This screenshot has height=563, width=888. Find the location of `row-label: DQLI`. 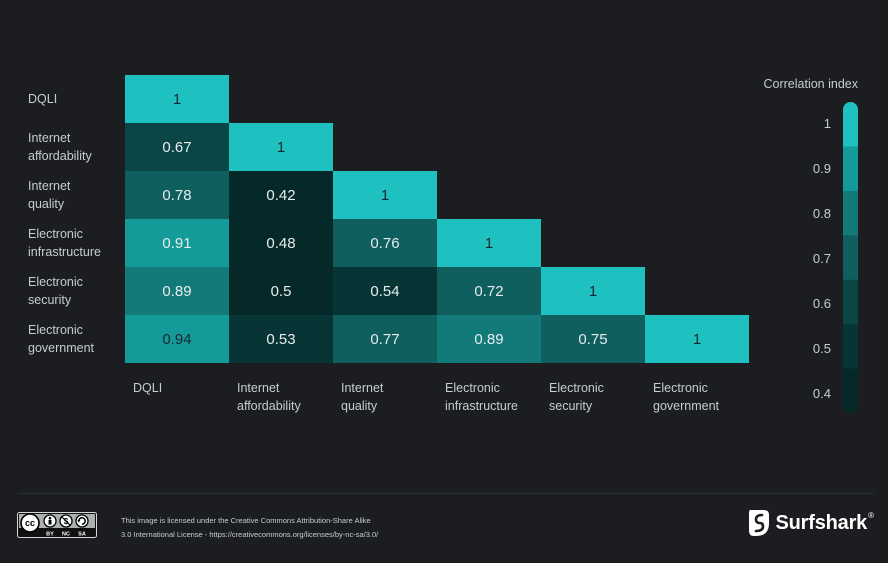

row-label: DQLI is located at coordinates (42, 99).